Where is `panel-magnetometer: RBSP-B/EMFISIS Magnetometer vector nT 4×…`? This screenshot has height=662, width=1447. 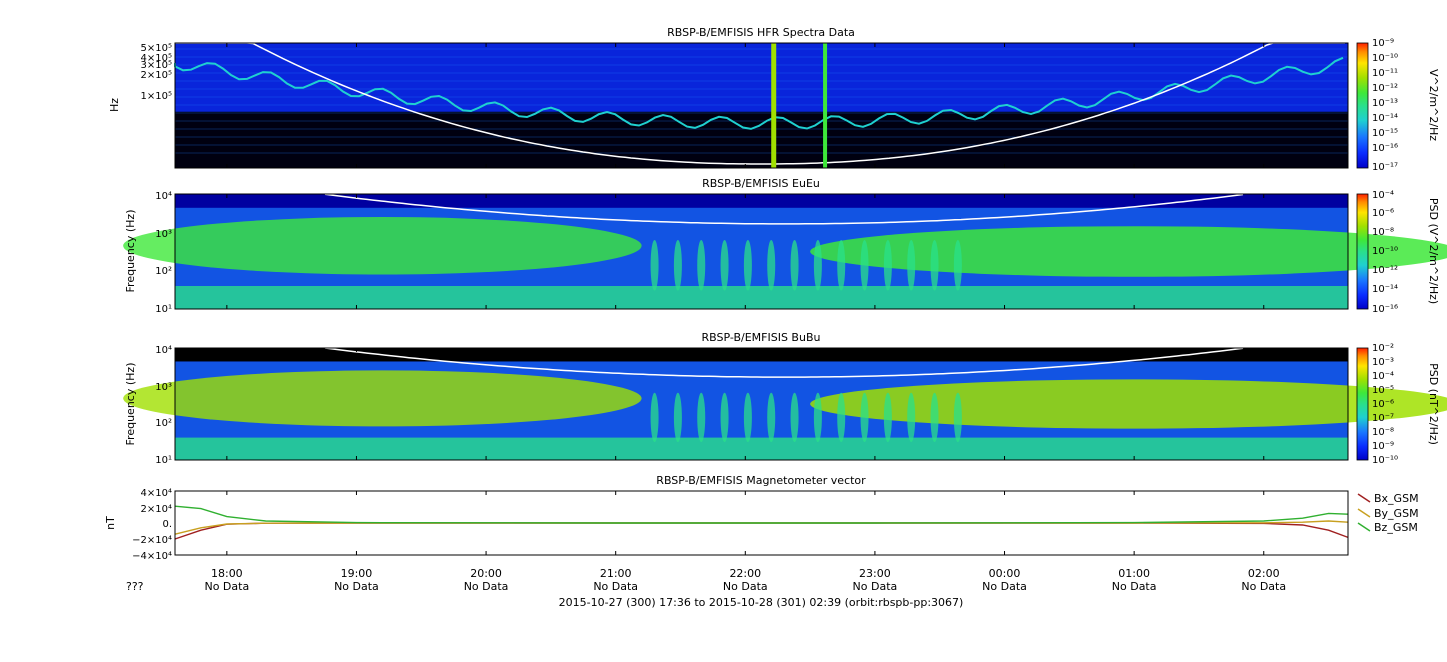 panel-magnetometer: RBSP-B/EMFISIS Magnetometer vector nT 4×… is located at coordinates (761, 518).